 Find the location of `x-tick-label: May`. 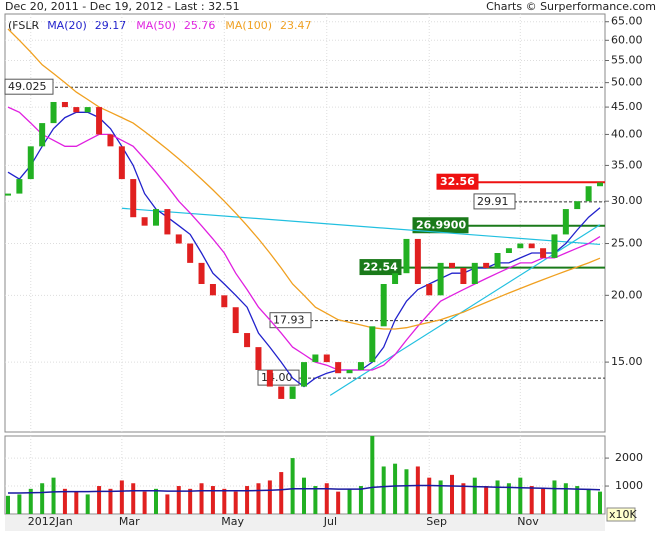

x-tick-label: May is located at coordinates (232, 521).